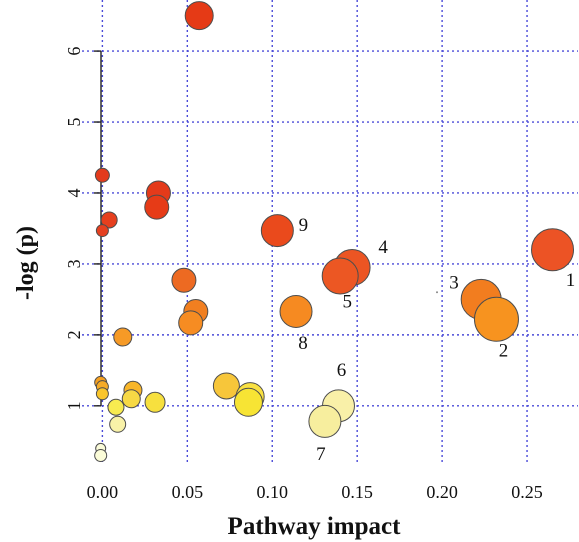 The height and width of the screenshot is (542, 579). What do you see at coordinates (347, 301) in the screenshot?
I see `point-label: 5` at bounding box center [347, 301].